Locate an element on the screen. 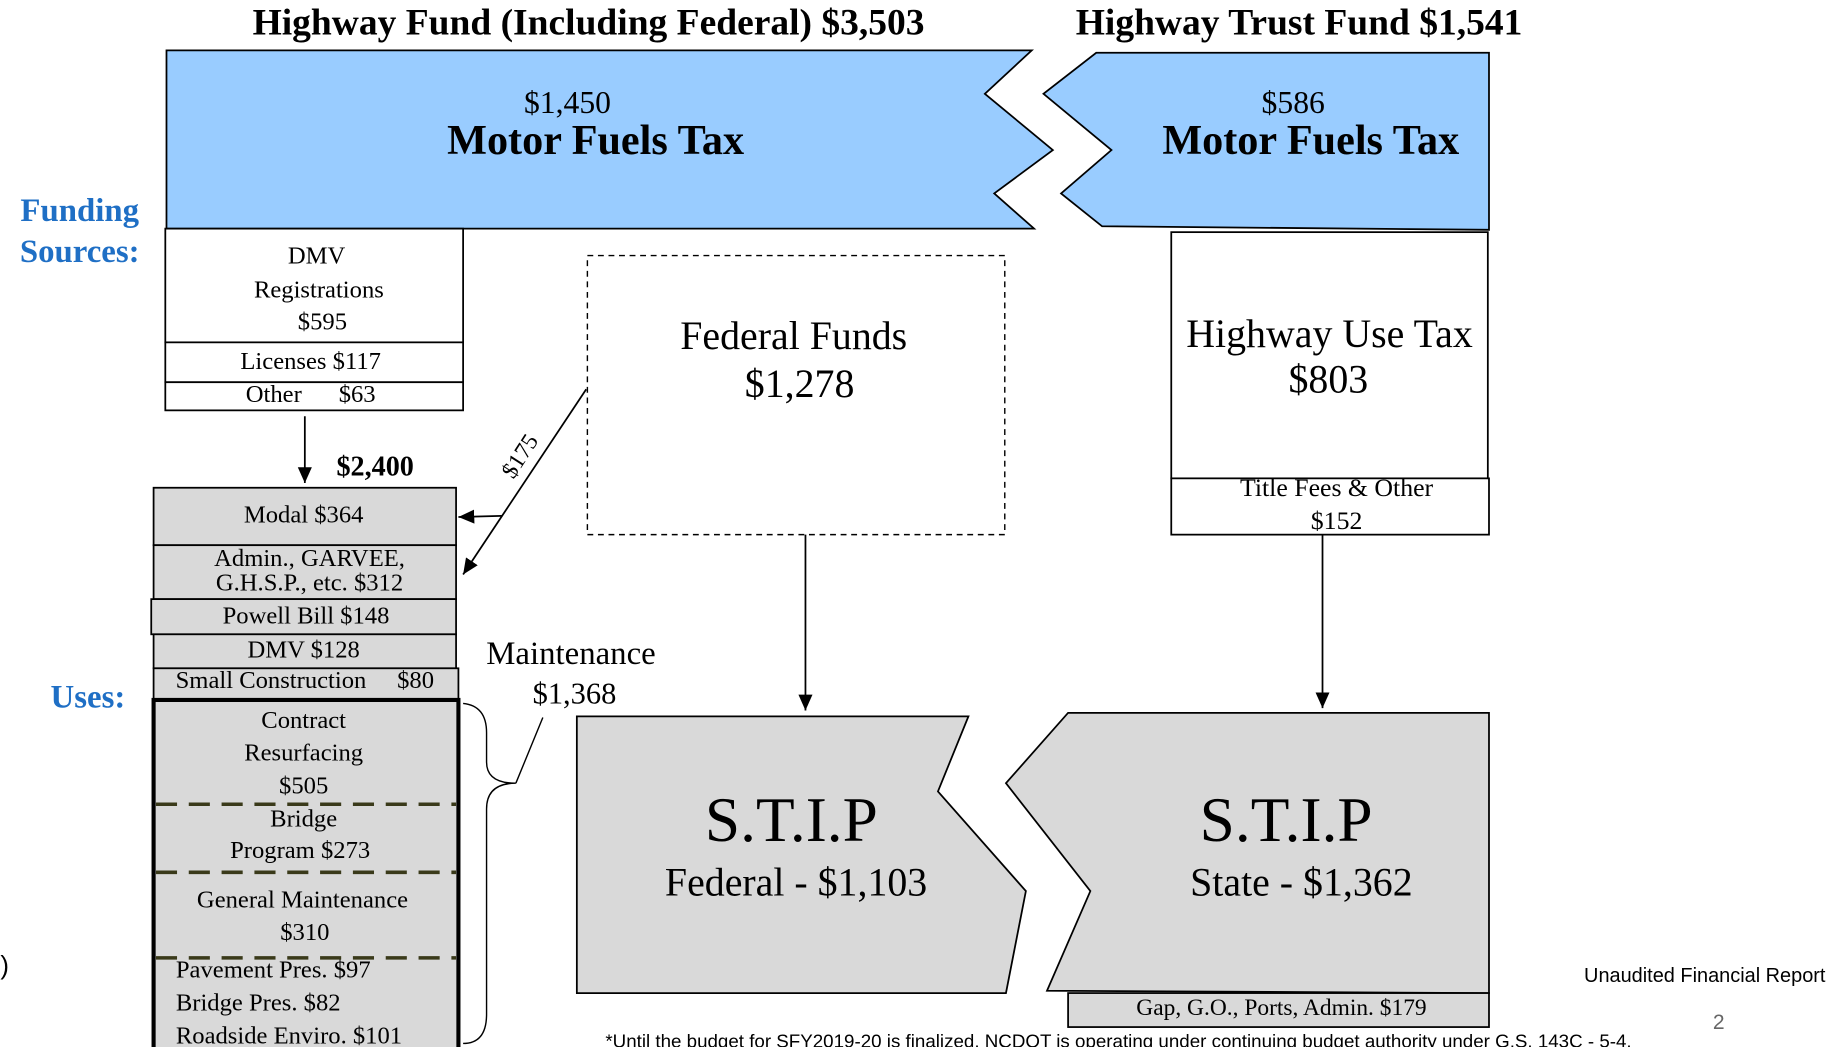  text: Maintenance is located at coordinates (570, 654).